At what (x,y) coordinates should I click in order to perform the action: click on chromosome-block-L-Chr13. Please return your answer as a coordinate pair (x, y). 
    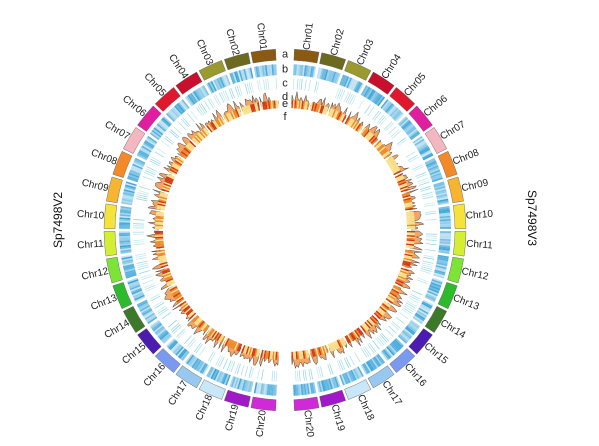
    Looking at the image, I should click on (122, 296).